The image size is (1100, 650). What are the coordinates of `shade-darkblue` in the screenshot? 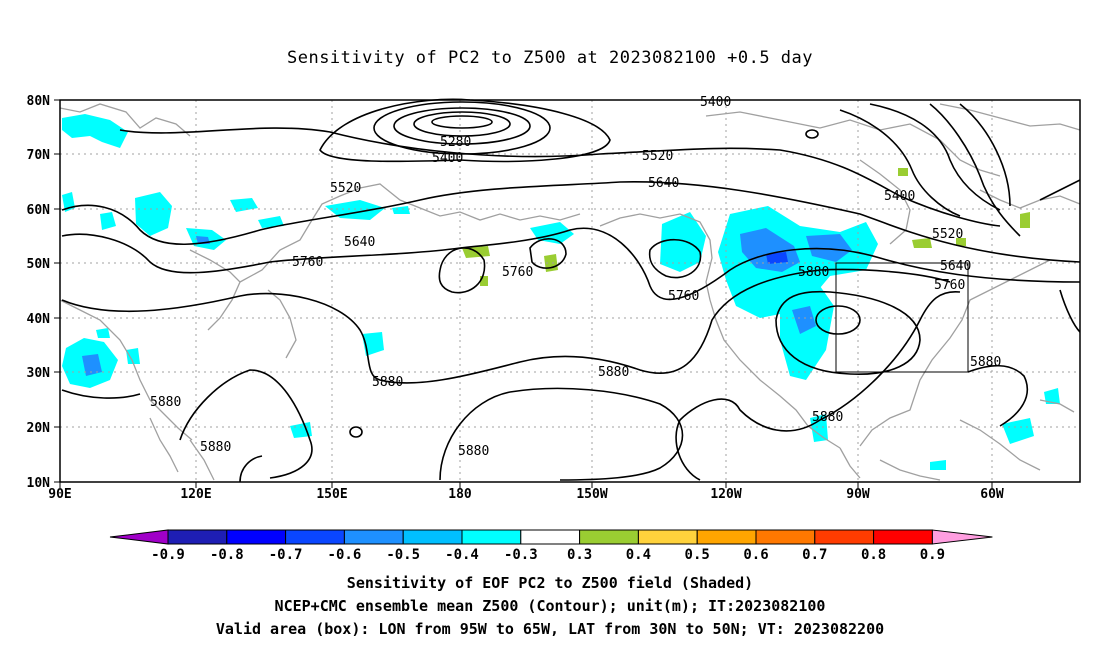 It's located at (777, 258).